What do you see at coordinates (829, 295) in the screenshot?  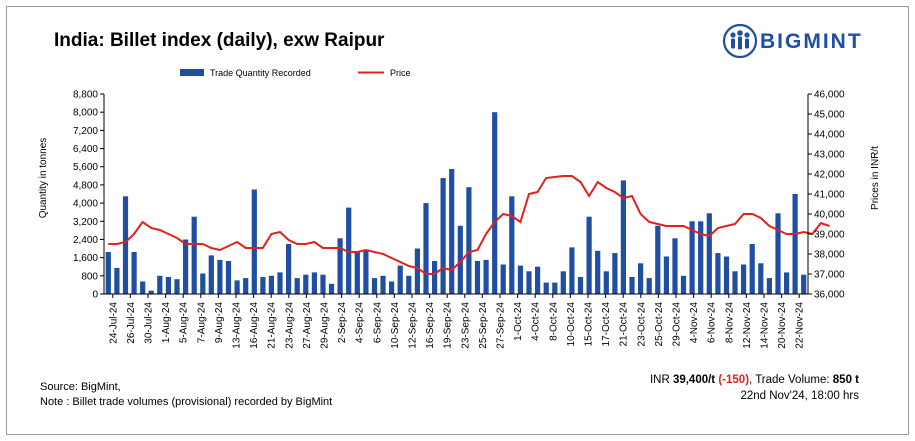 I see `y-right-tick-label: 36,000` at bounding box center [829, 295].